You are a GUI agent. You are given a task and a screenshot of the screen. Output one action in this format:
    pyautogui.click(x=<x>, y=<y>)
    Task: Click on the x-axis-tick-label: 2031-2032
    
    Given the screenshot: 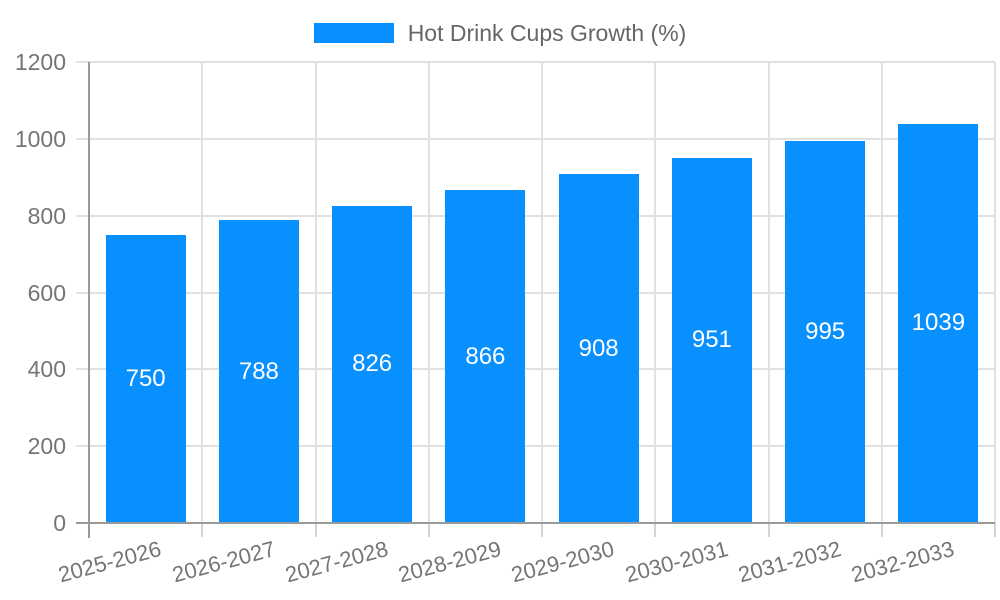 What is the action you would take?
    pyautogui.click(x=789, y=562)
    